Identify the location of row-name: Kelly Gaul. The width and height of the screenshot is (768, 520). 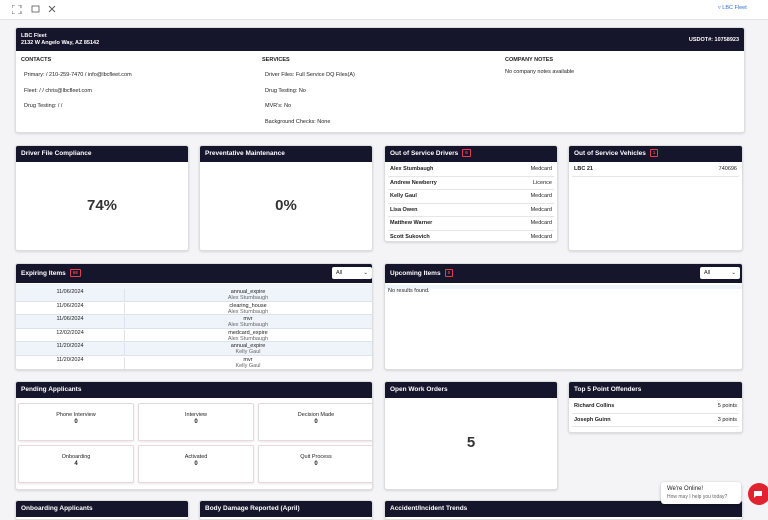
(403, 196).